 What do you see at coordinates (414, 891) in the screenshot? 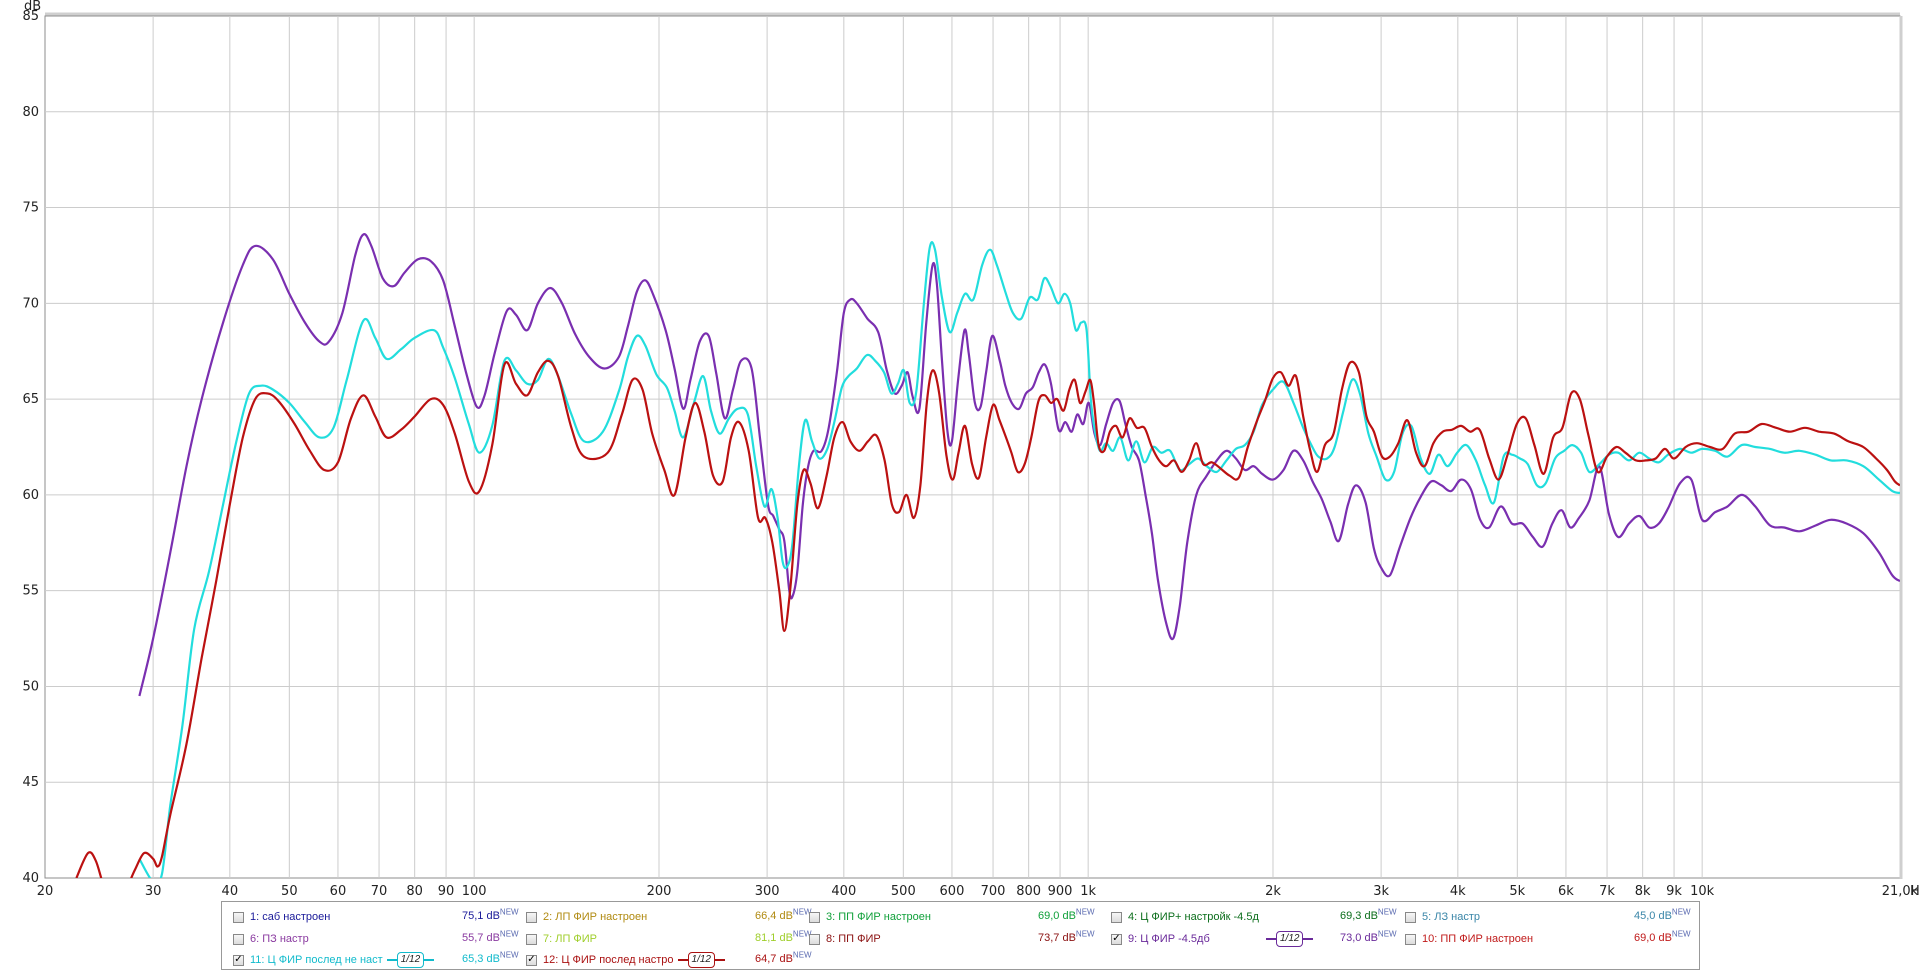
I see `x-tick-label: 80` at bounding box center [414, 891].